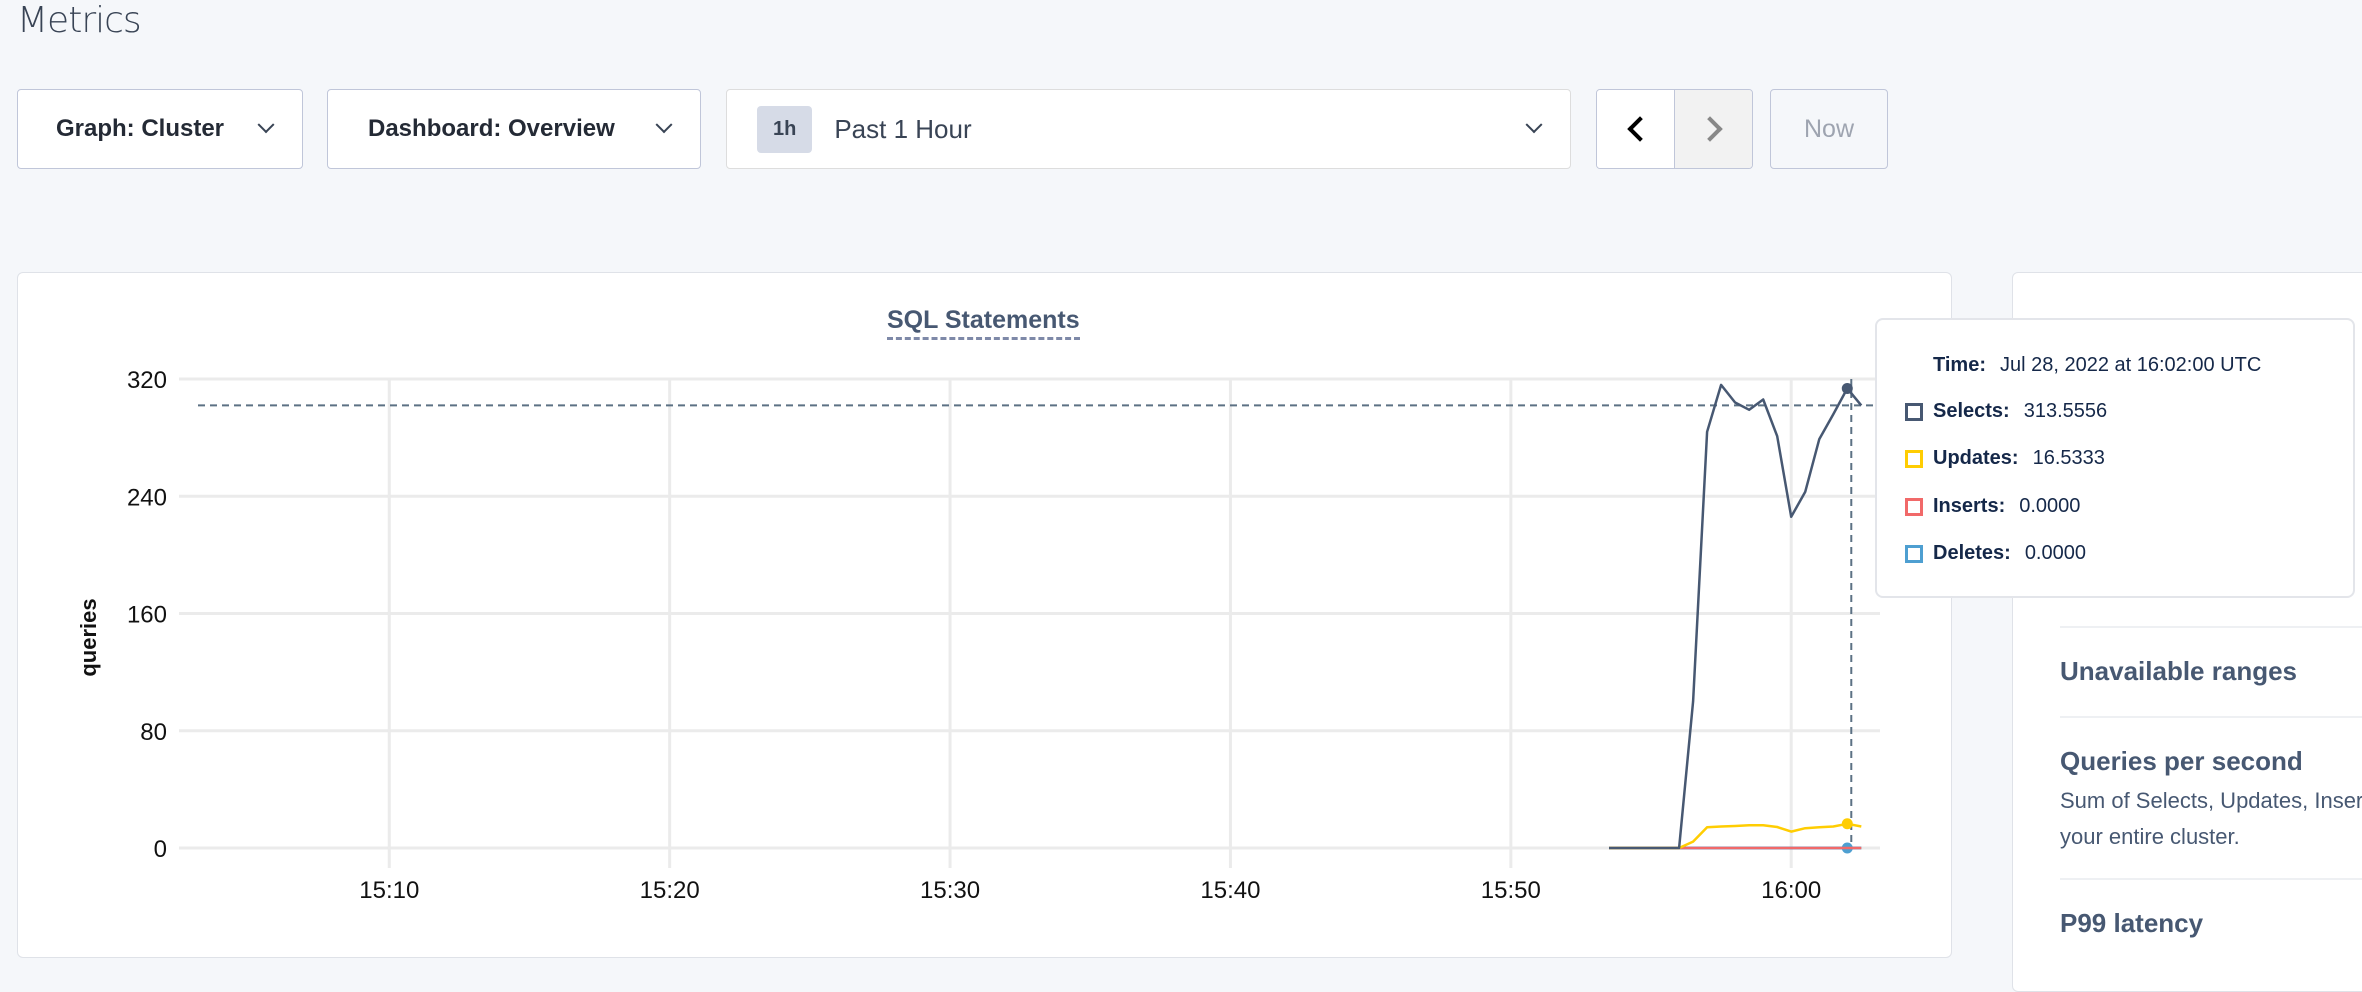  I want to click on y-tick-label: 320, so click(147, 380).